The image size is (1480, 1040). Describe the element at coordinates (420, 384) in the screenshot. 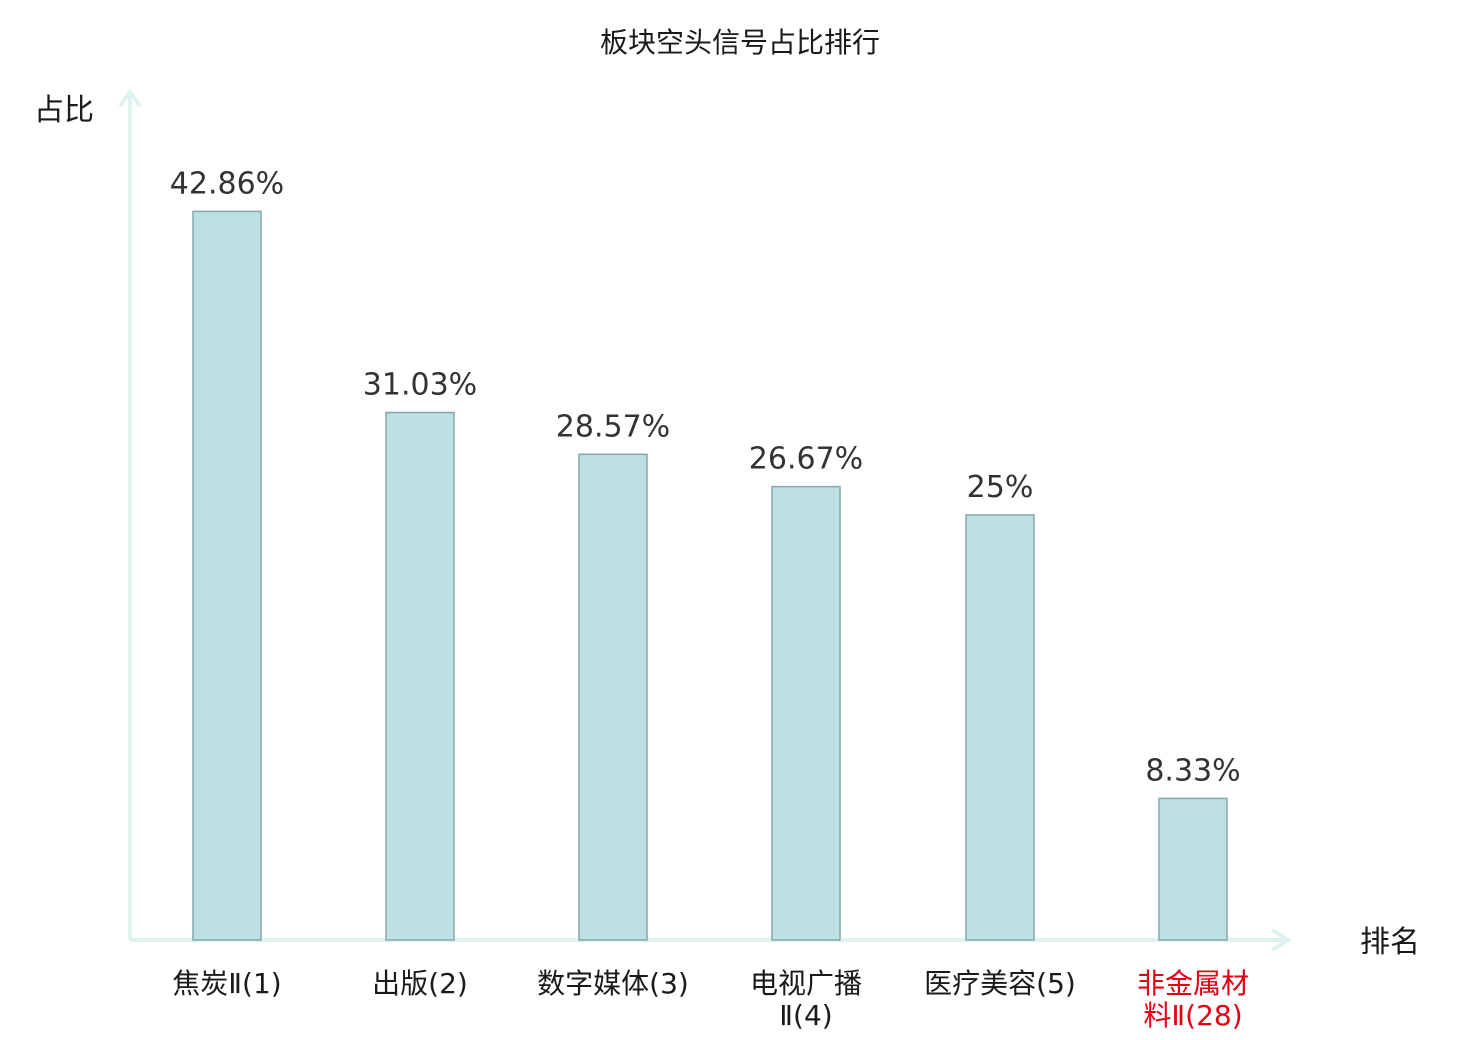

I see `value-label-2: 31.03%` at that location.